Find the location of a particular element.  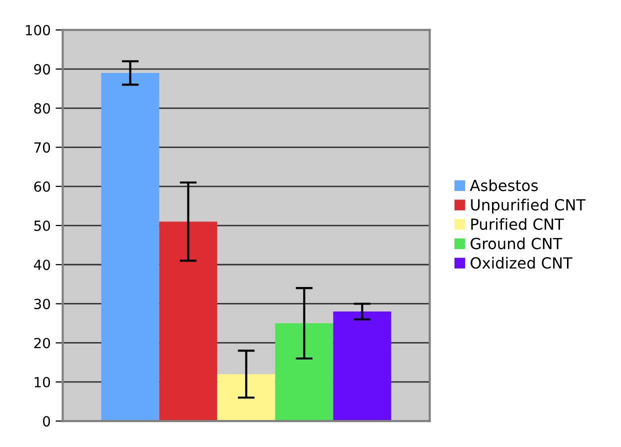

legend-label: Ground CNT is located at coordinates (516, 243).